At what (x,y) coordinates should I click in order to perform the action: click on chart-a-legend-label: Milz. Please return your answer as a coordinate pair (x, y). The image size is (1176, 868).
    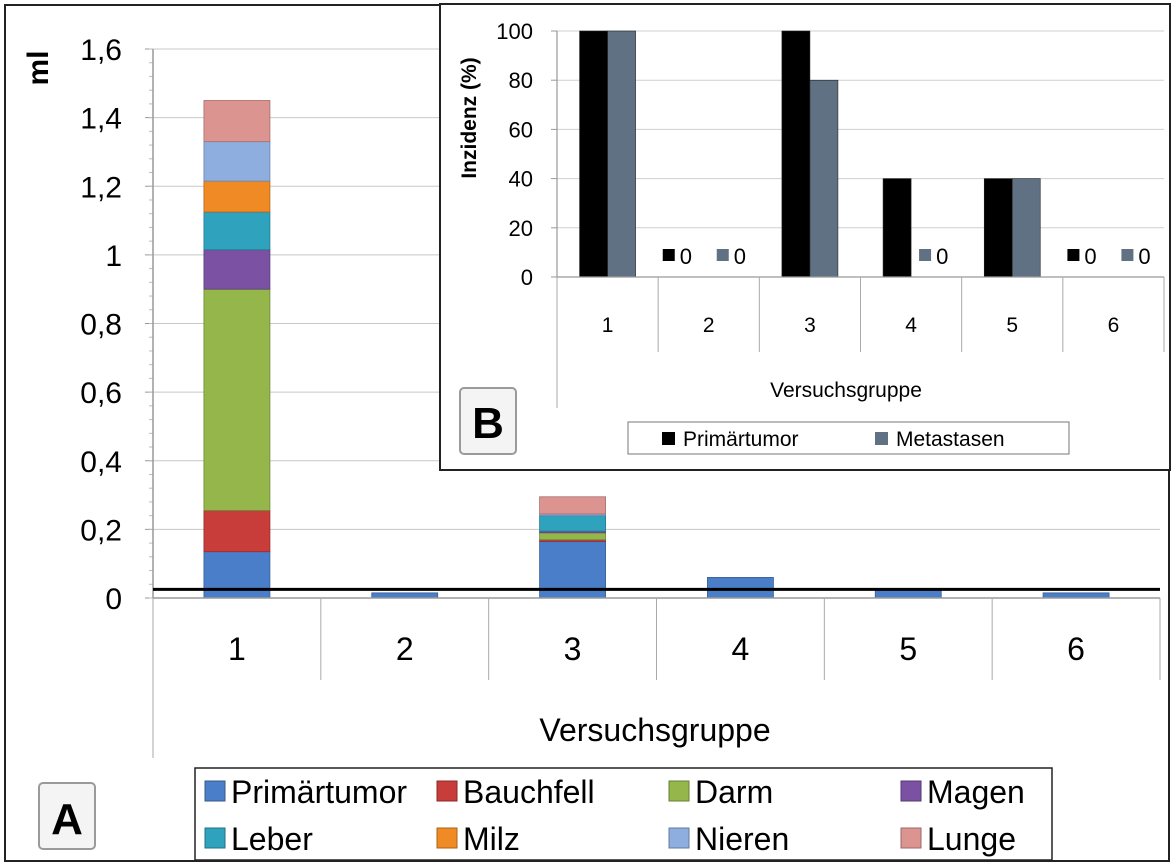
    Looking at the image, I should click on (491, 839).